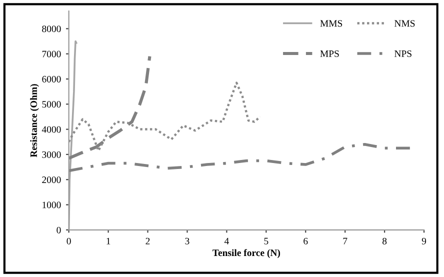 This screenshot has height=277, width=444. Describe the element at coordinates (266, 241) in the screenshot. I see `x-tick-label: 5` at that location.